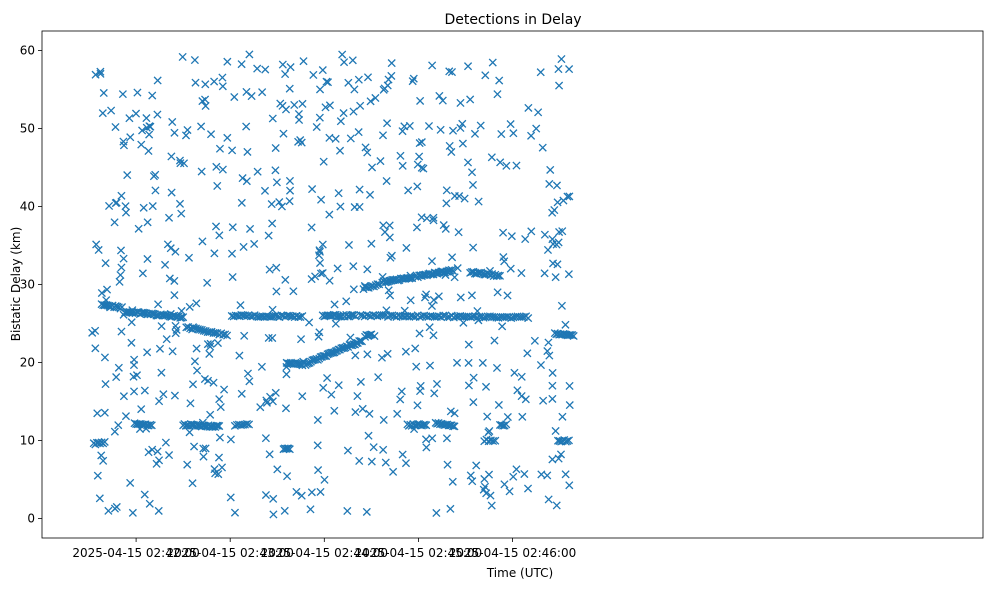  I want to click on y-tick-label: 20, so click(27, 363).